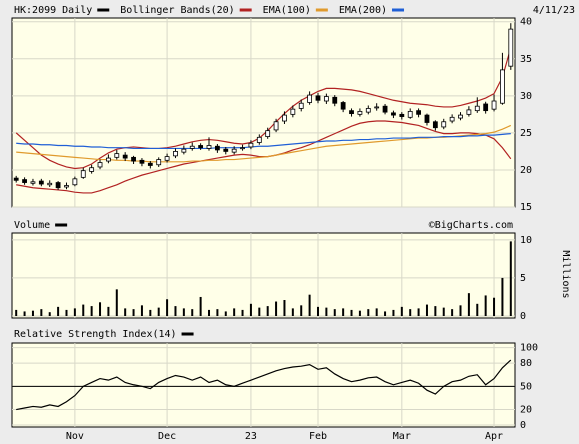 The image size is (579, 444). Describe the element at coordinates (526, 207) in the screenshot. I see `y-tick-label: 15` at that location.